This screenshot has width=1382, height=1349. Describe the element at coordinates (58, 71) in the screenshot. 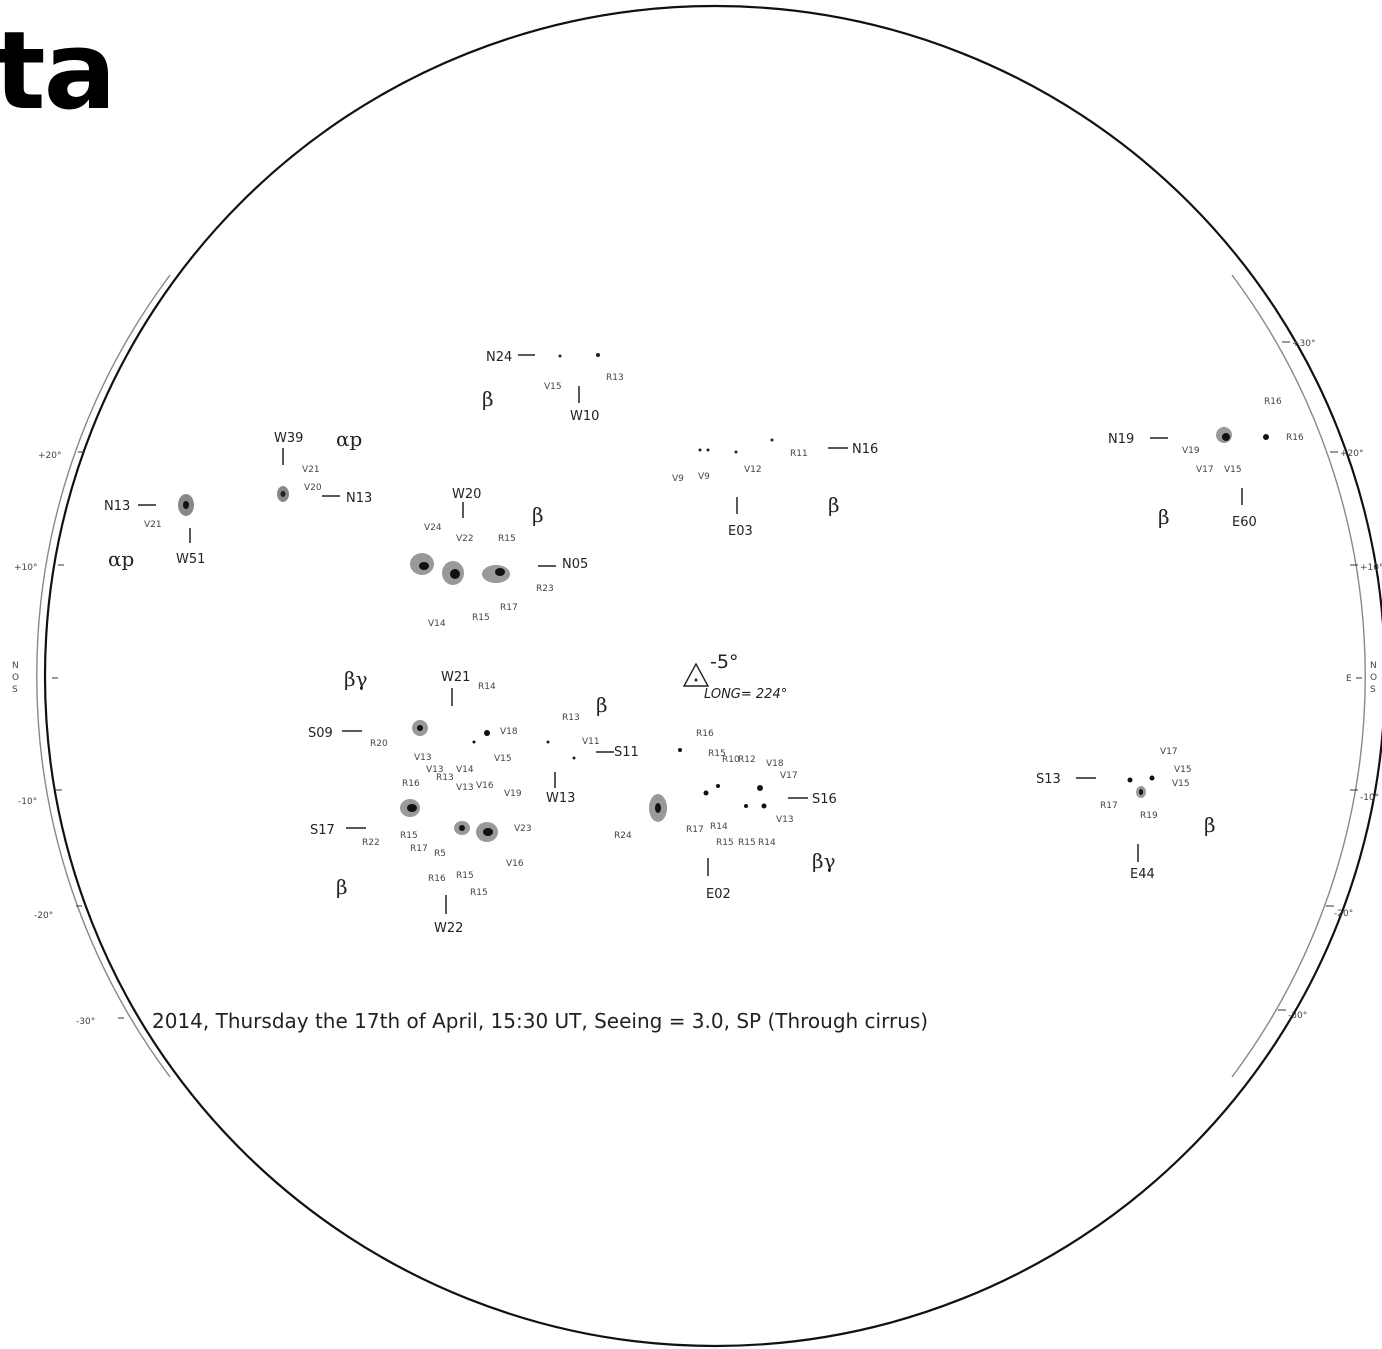

I see `page-heading: ta` at that location.